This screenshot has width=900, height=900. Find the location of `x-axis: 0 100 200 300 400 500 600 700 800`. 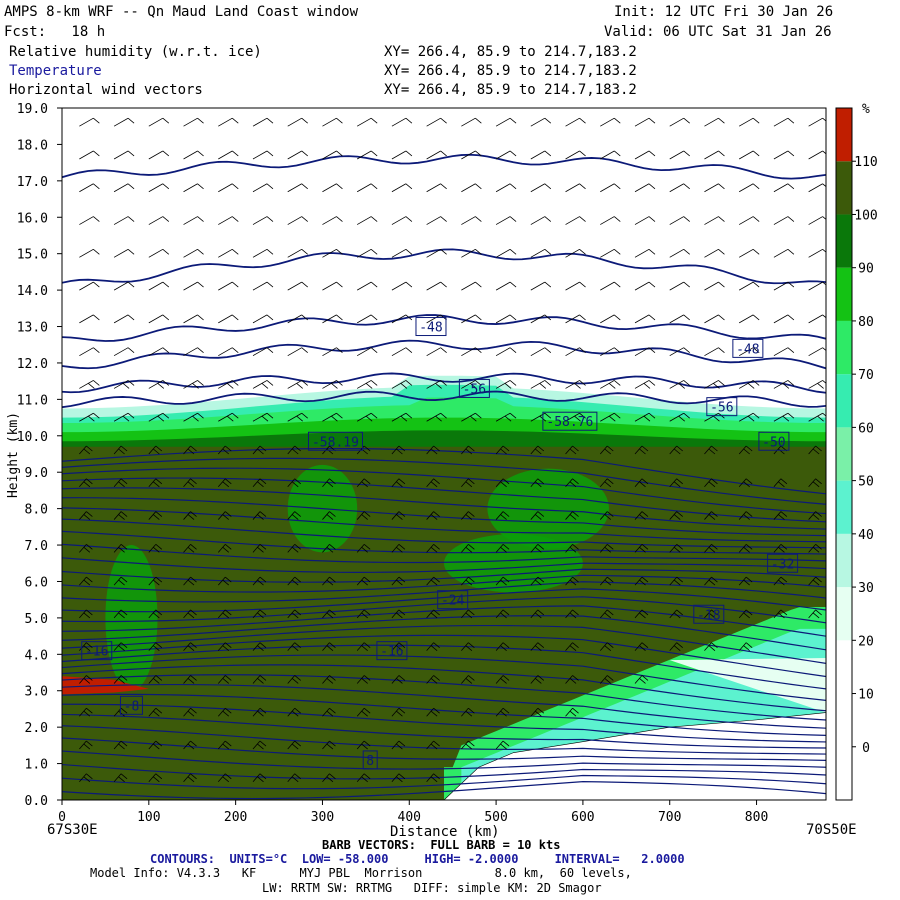

x-axis: 0 100 200 300 400 500 600 700 800 is located at coordinates (413, 812).